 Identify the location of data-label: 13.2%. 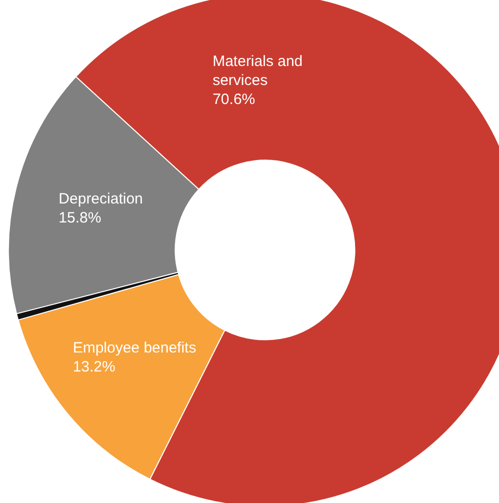
(94, 367).